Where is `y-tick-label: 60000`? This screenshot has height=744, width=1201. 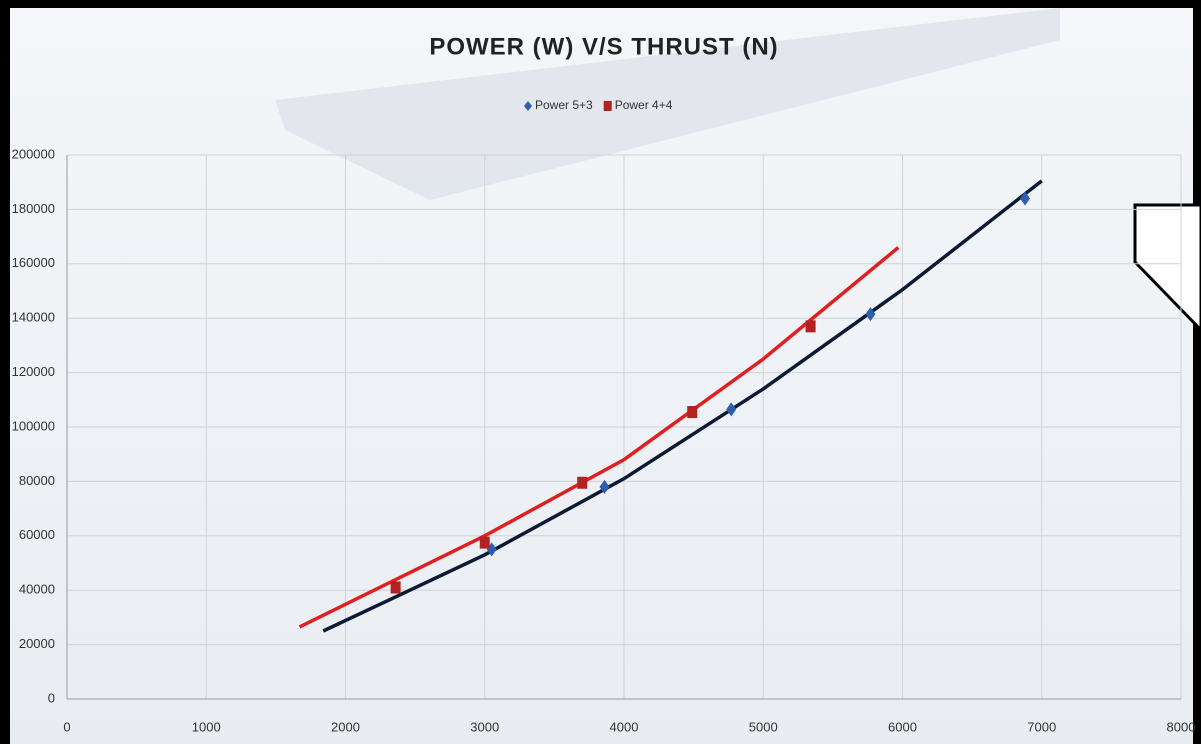 y-tick-label: 60000 is located at coordinates (37, 534).